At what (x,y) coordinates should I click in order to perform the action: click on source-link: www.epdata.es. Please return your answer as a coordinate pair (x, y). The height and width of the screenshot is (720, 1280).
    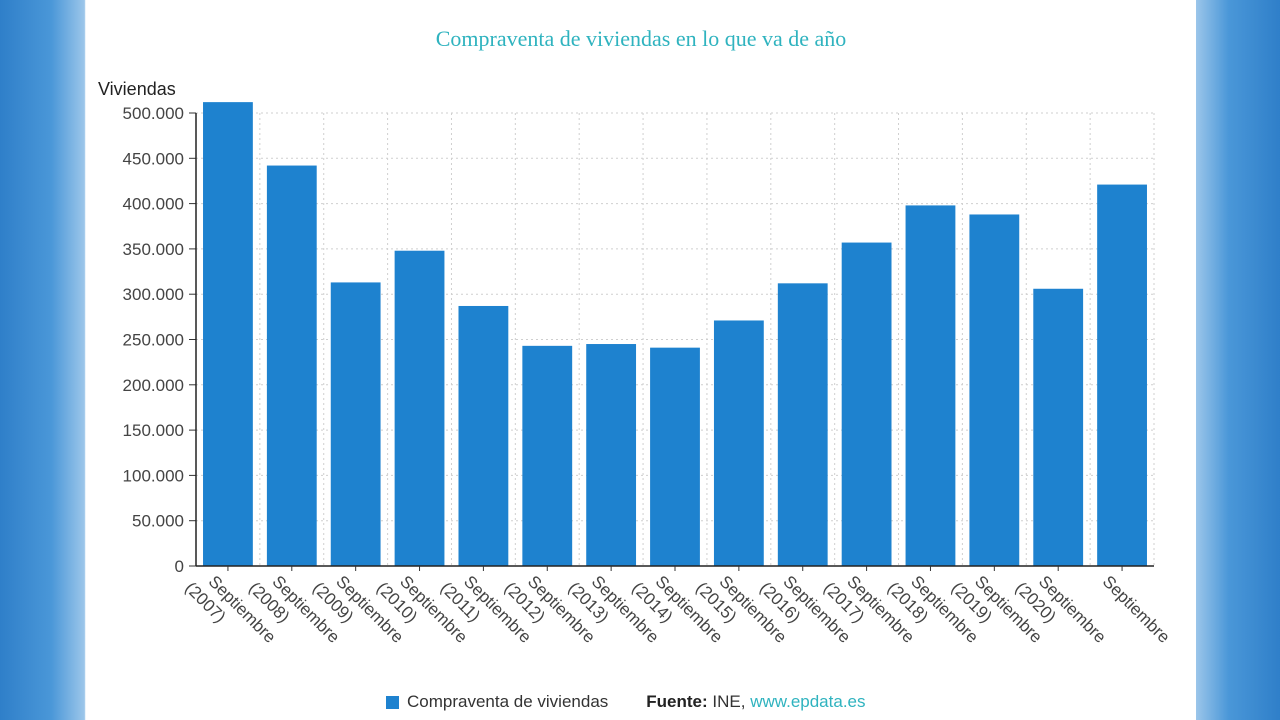
    Looking at the image, I should click on (808, 701).